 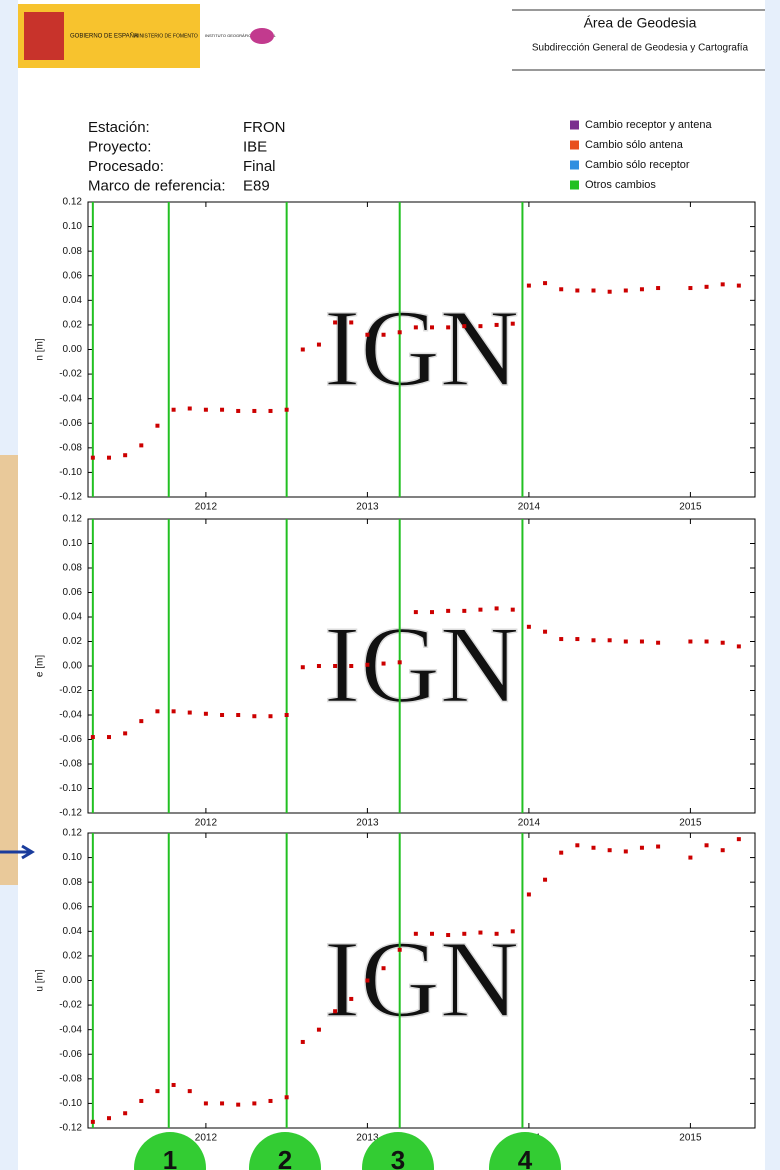 I want to click on y-axis-label: u [m], so click(x=40, y=980).